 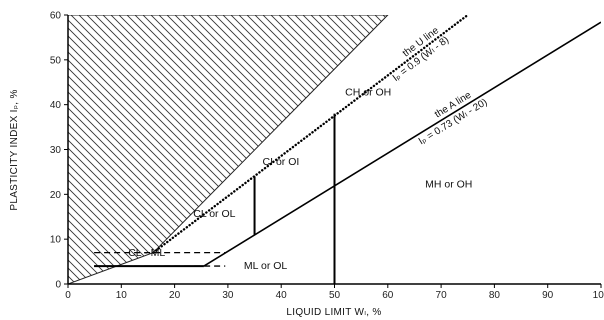 I want to click on x-tick-label: 100, so click(x=598, y=295).